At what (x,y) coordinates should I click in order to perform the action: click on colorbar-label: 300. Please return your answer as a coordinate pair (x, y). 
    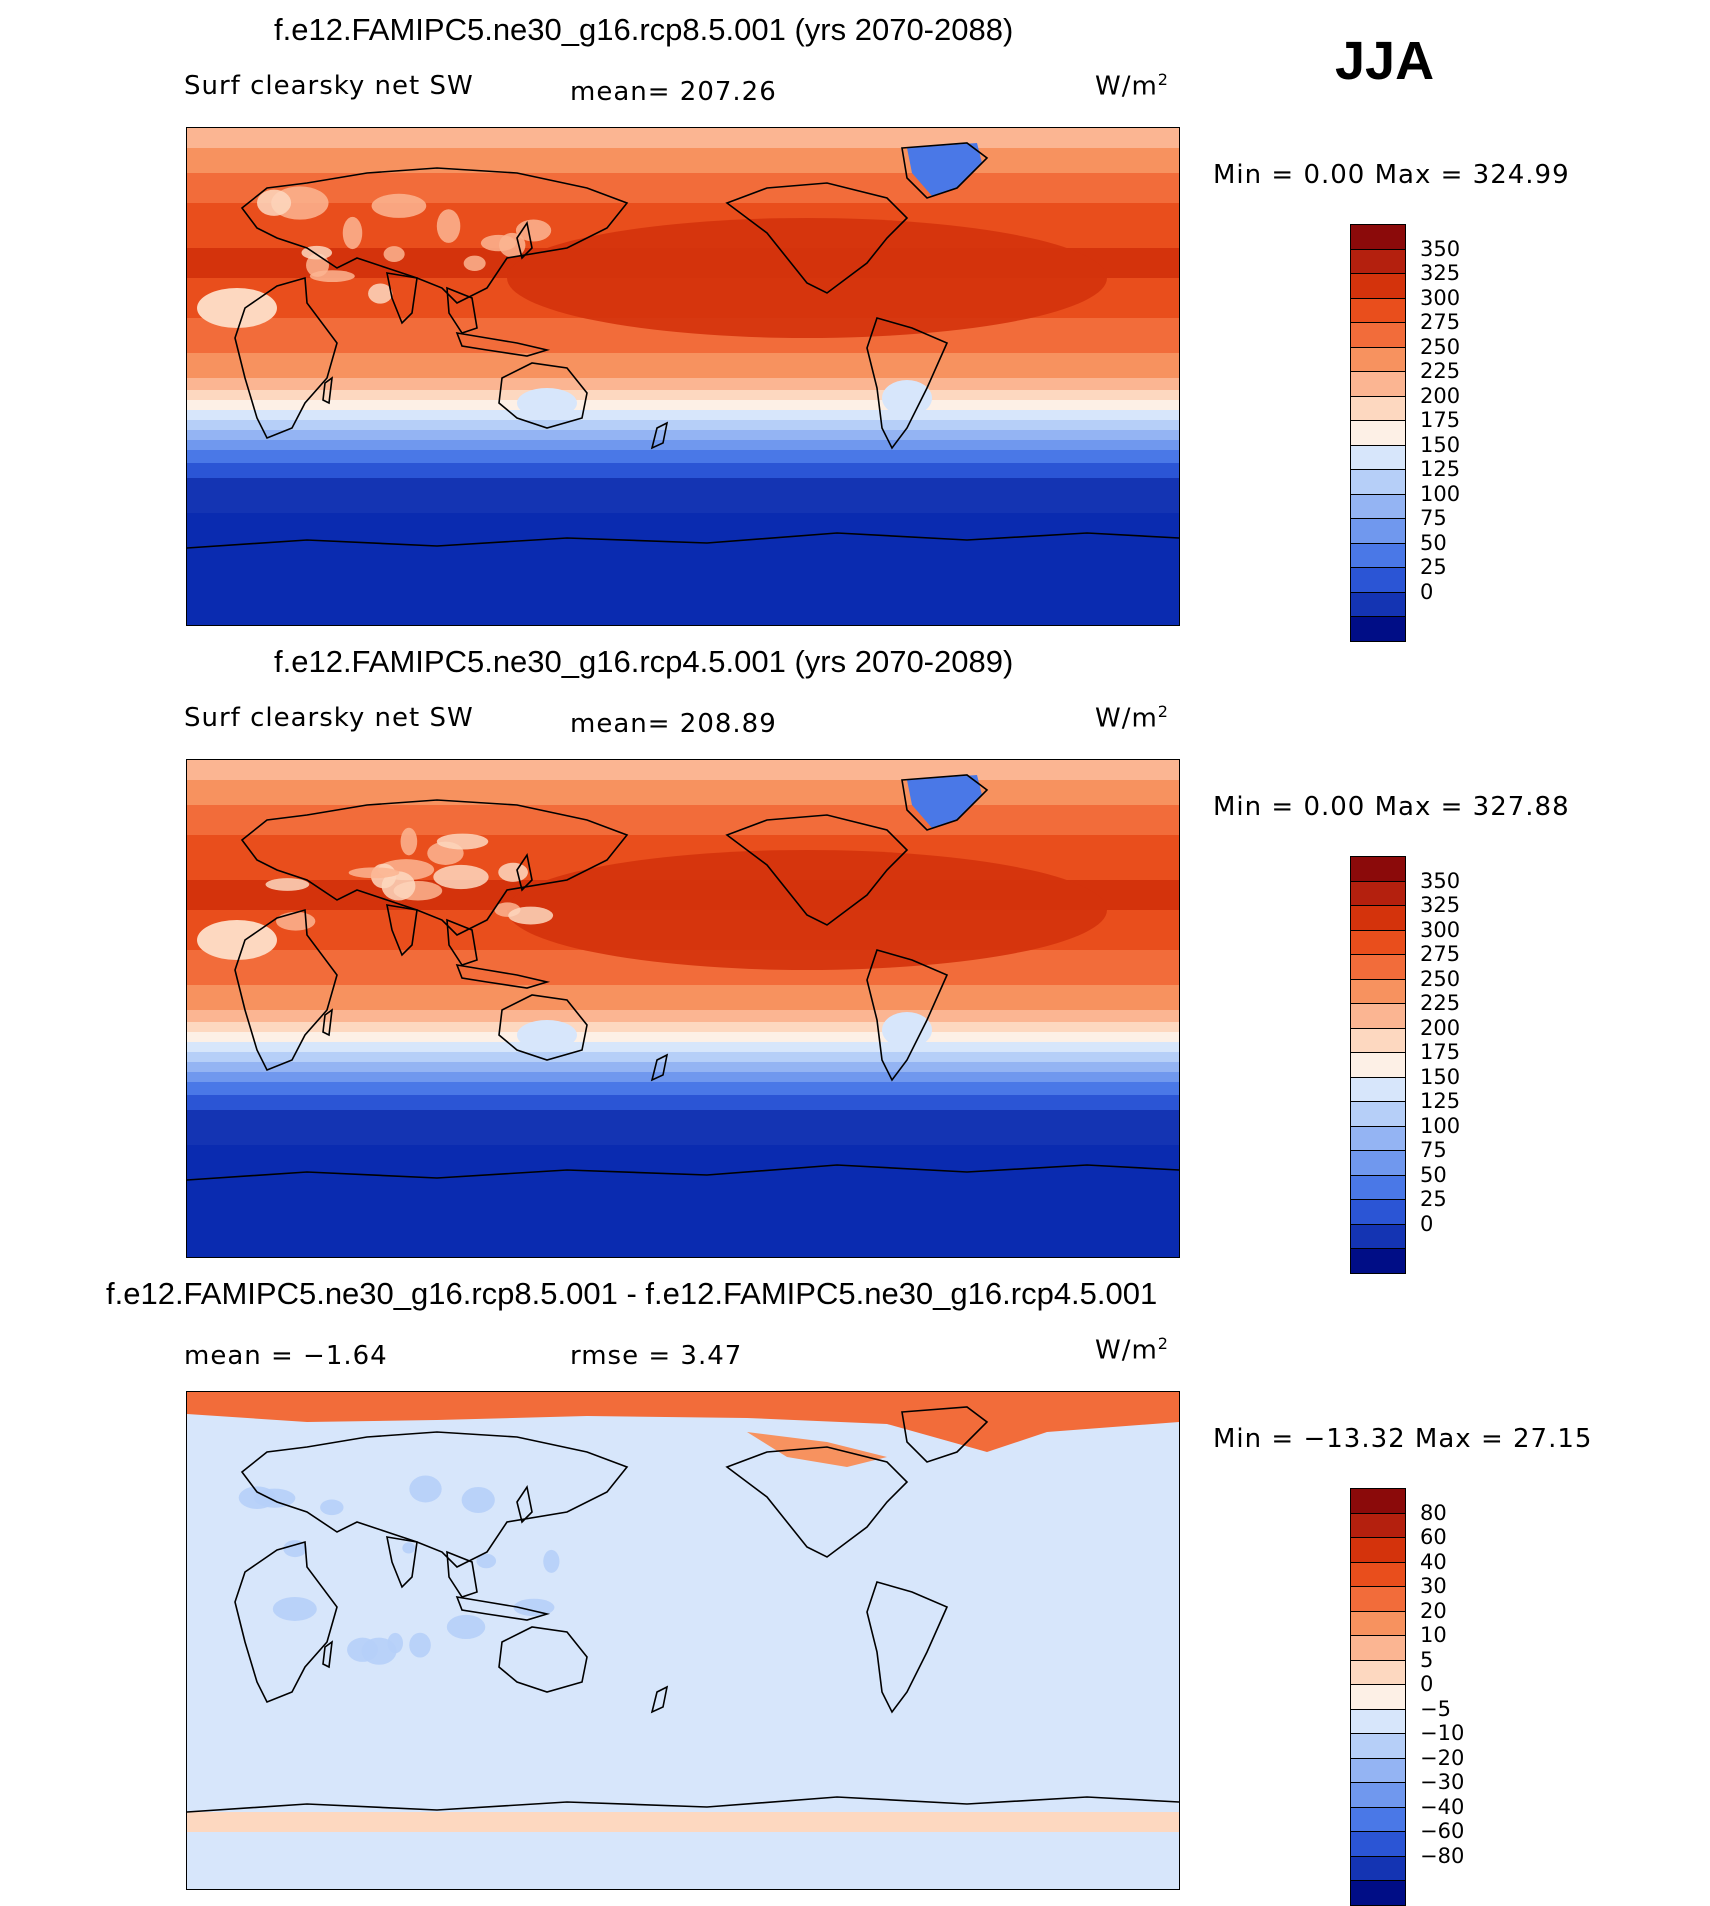
    Looking at the image, I should click on (1440, 297).